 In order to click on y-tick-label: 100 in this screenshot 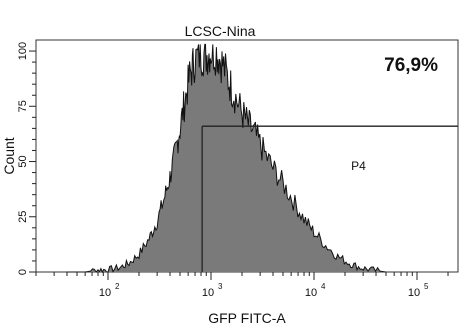, I will do `click(23, 51)`.